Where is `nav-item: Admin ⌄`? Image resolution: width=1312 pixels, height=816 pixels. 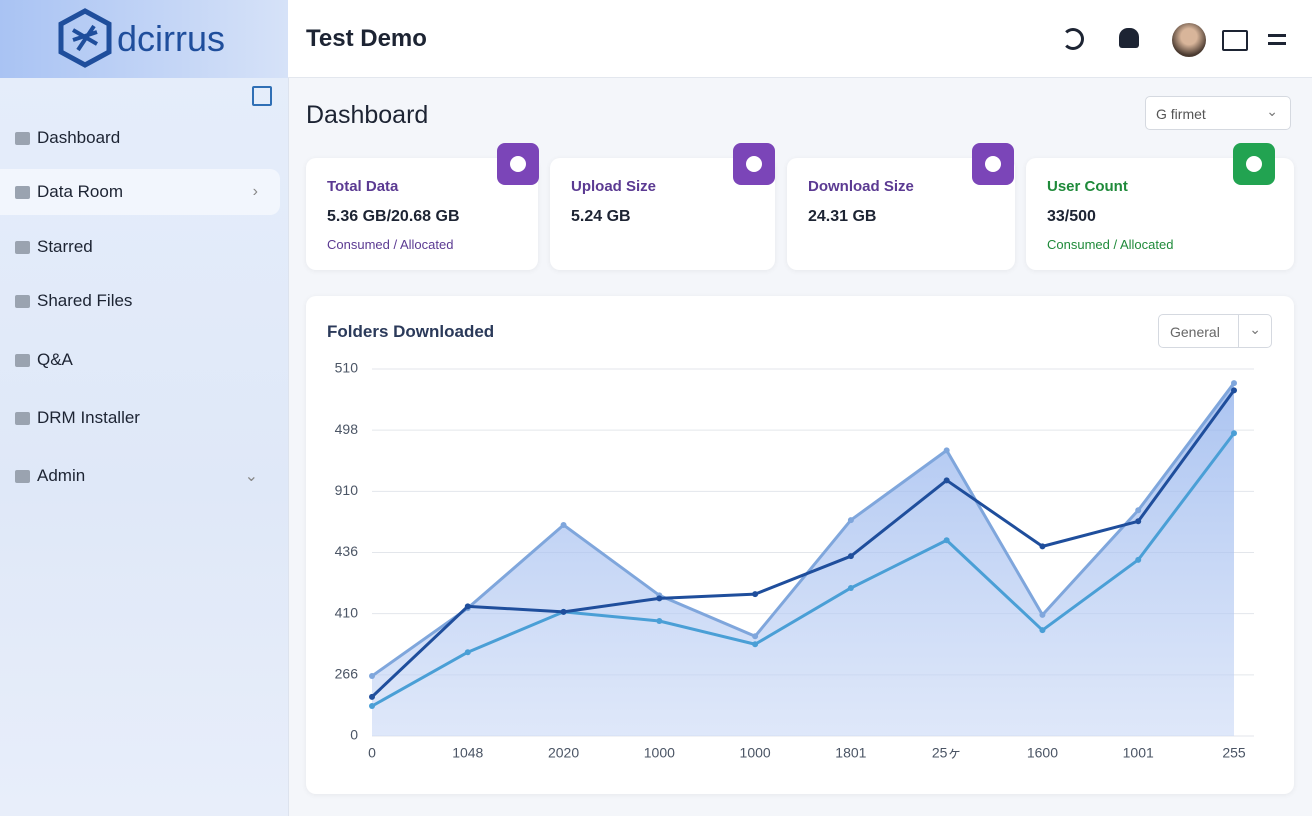
nav-item: Admin ⌄ is located at coordinates (140, 476).